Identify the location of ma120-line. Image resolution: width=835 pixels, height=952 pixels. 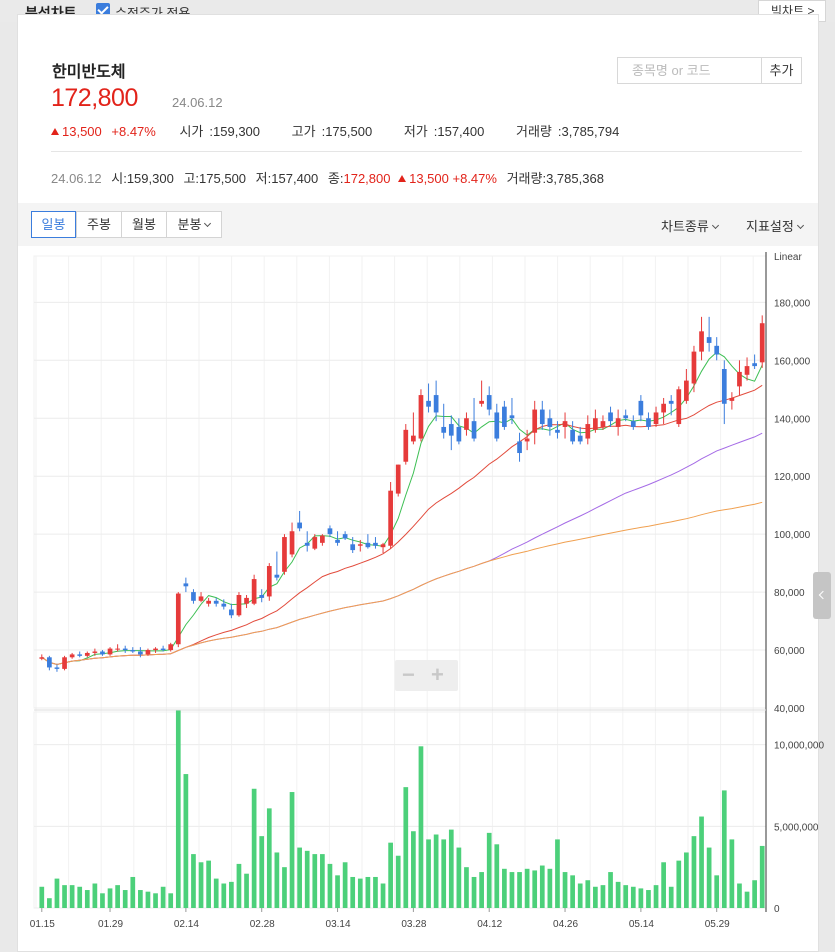
(402, 583).